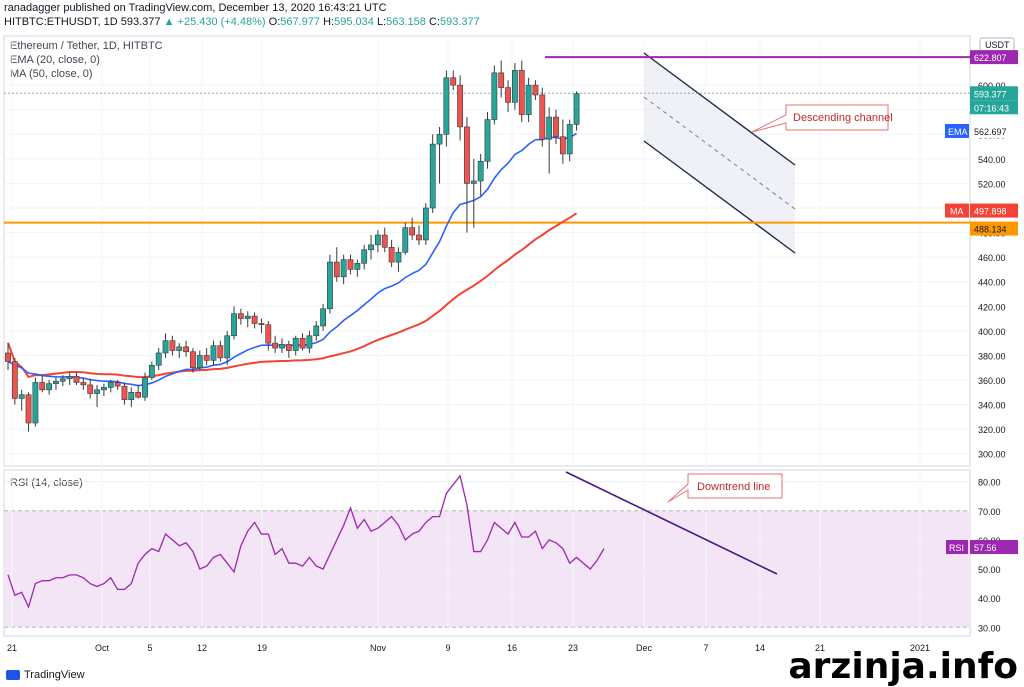 This screenshot has width=1024, height=687. I want to click on ma-legend: MA (50, close, 0), so click(51, 74).